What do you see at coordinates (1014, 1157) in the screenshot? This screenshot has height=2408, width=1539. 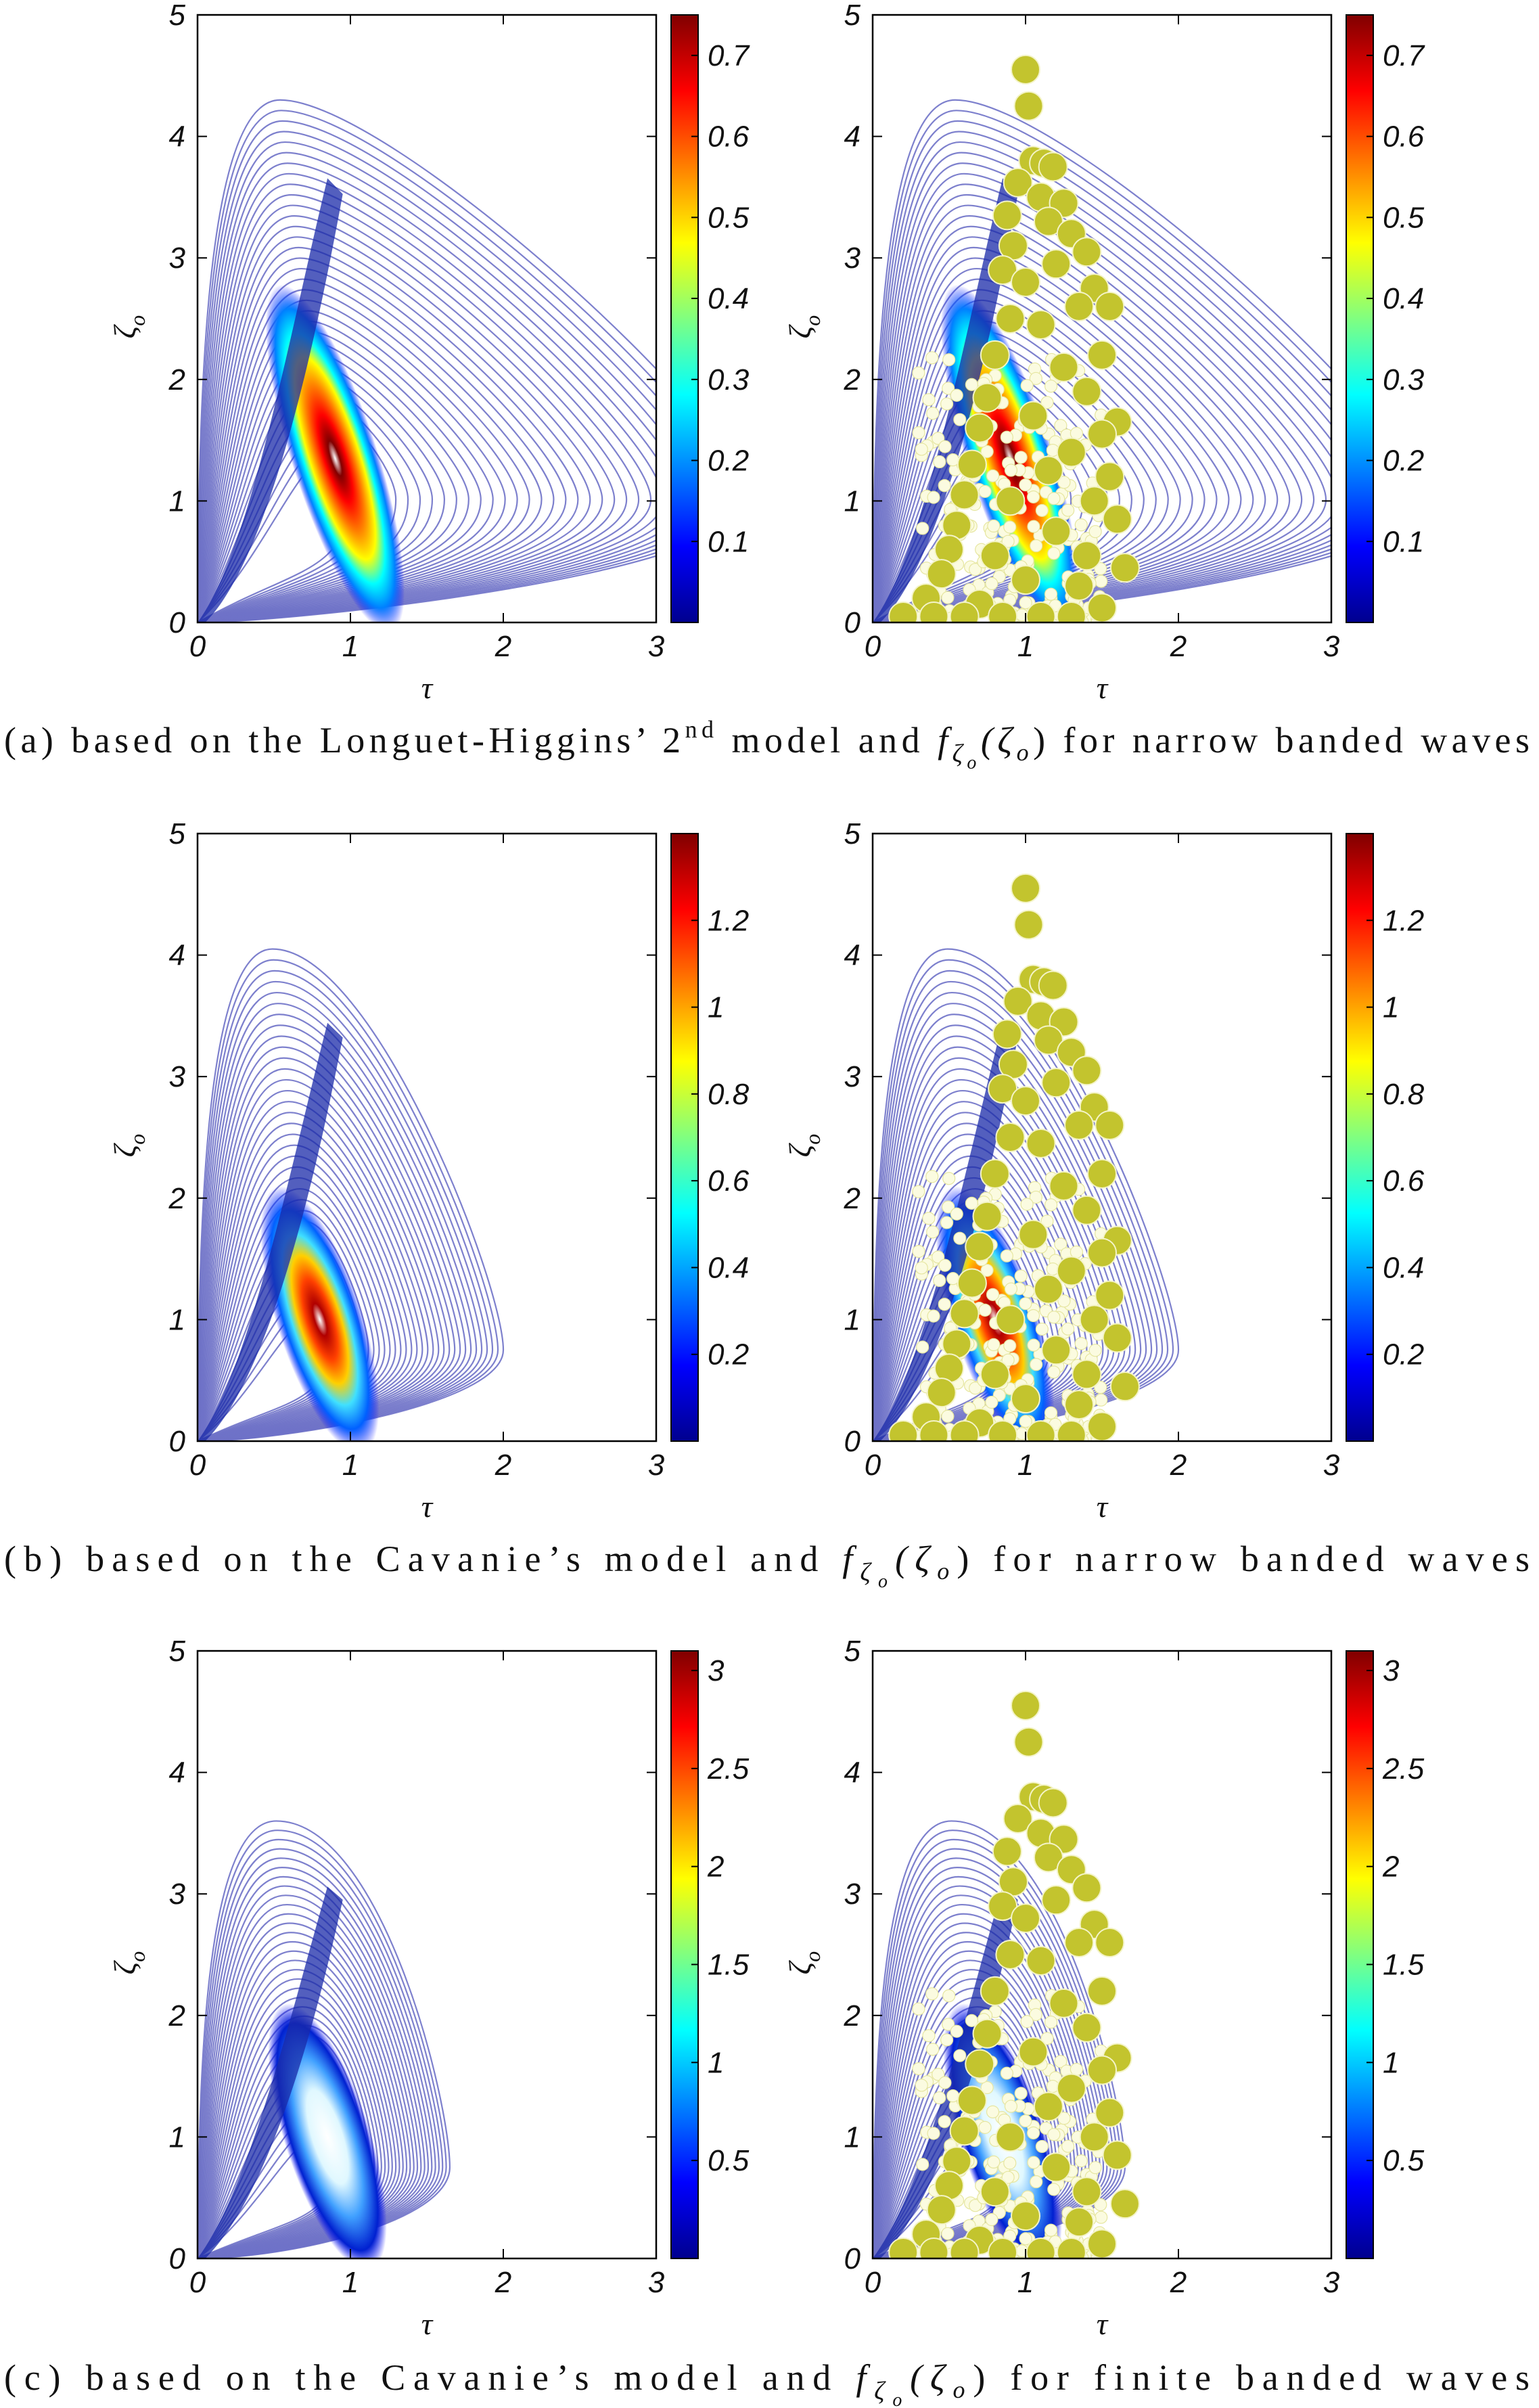 I see `scatter-series` at bounding box center [1014, 1157].